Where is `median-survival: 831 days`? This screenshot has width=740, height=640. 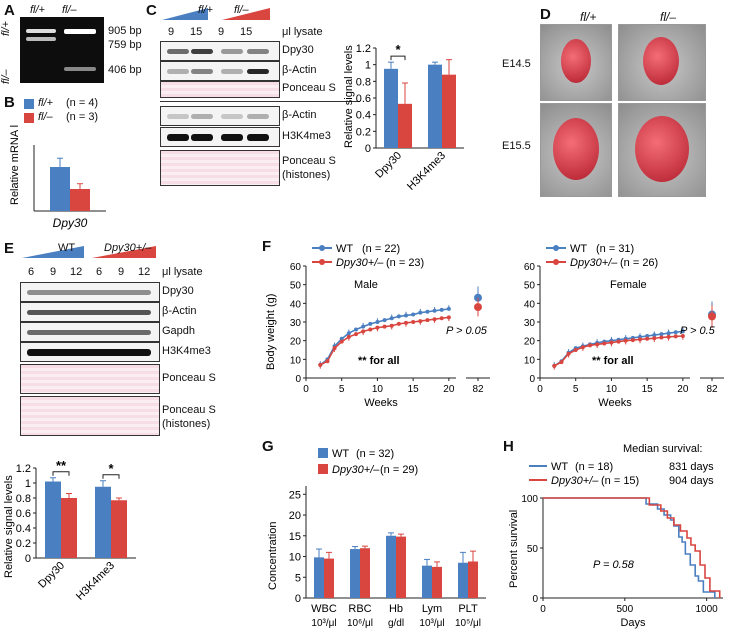
median-survival: 831 days is located at coordinates (691, 467).